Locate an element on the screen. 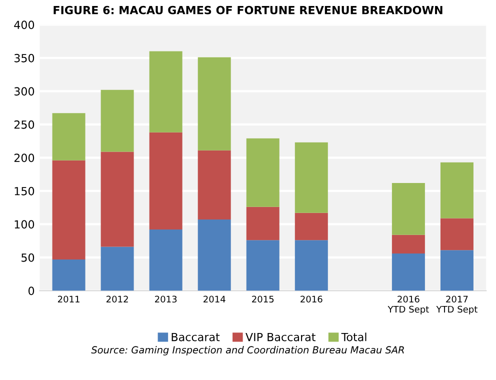 The image size is (496, 380). x-tick-label: 2013 is located at coordinates (166, 299).